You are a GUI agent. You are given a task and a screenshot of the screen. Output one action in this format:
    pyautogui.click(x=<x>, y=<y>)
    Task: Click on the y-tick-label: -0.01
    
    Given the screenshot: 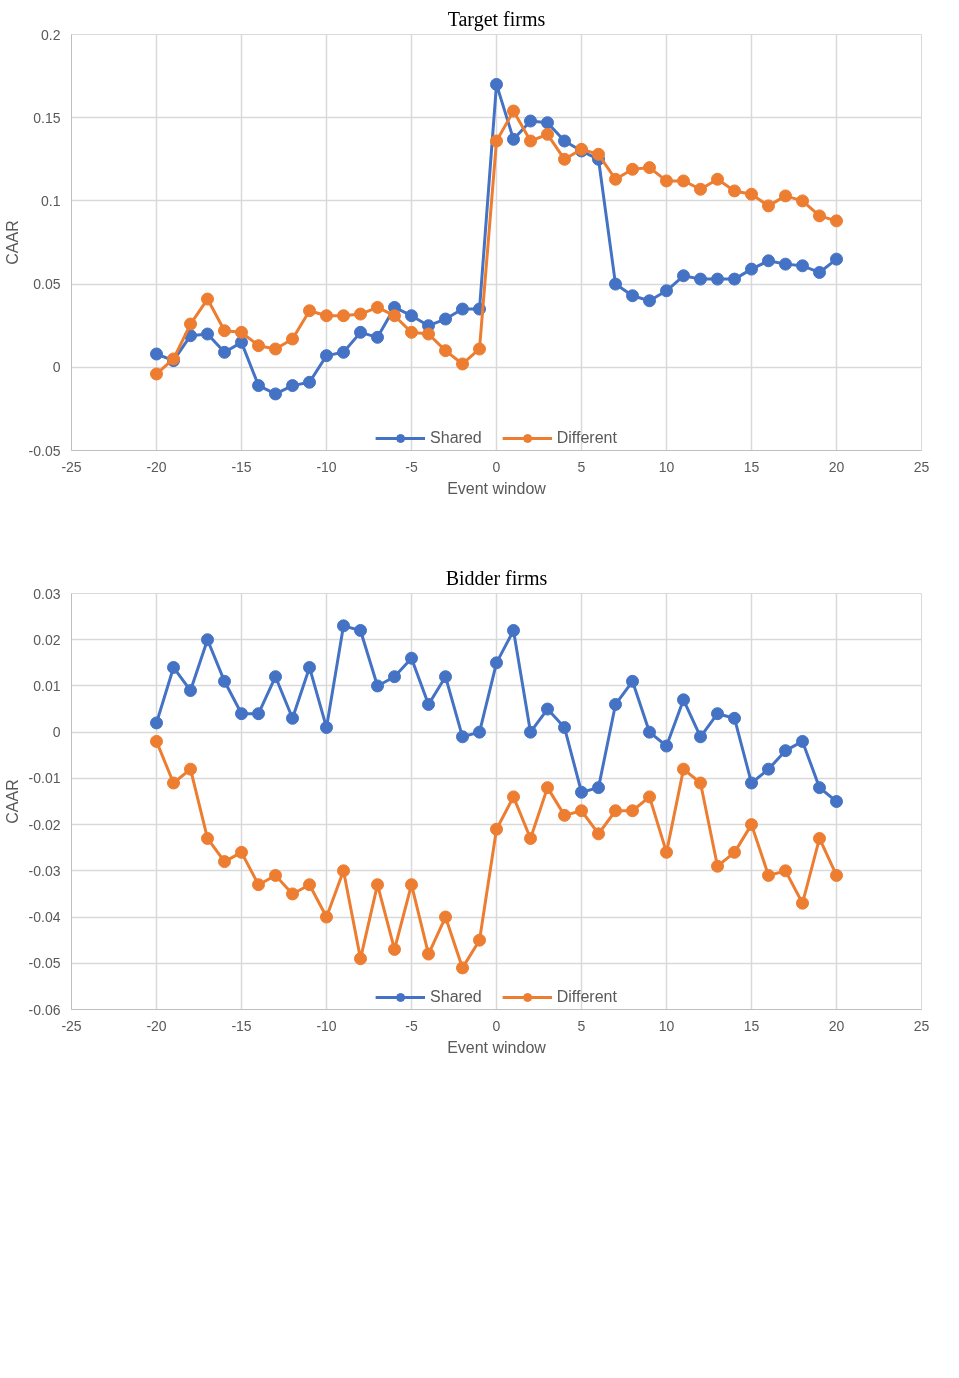 What is the action you would take?
    pyautogui.click(x=44, y=778)
    